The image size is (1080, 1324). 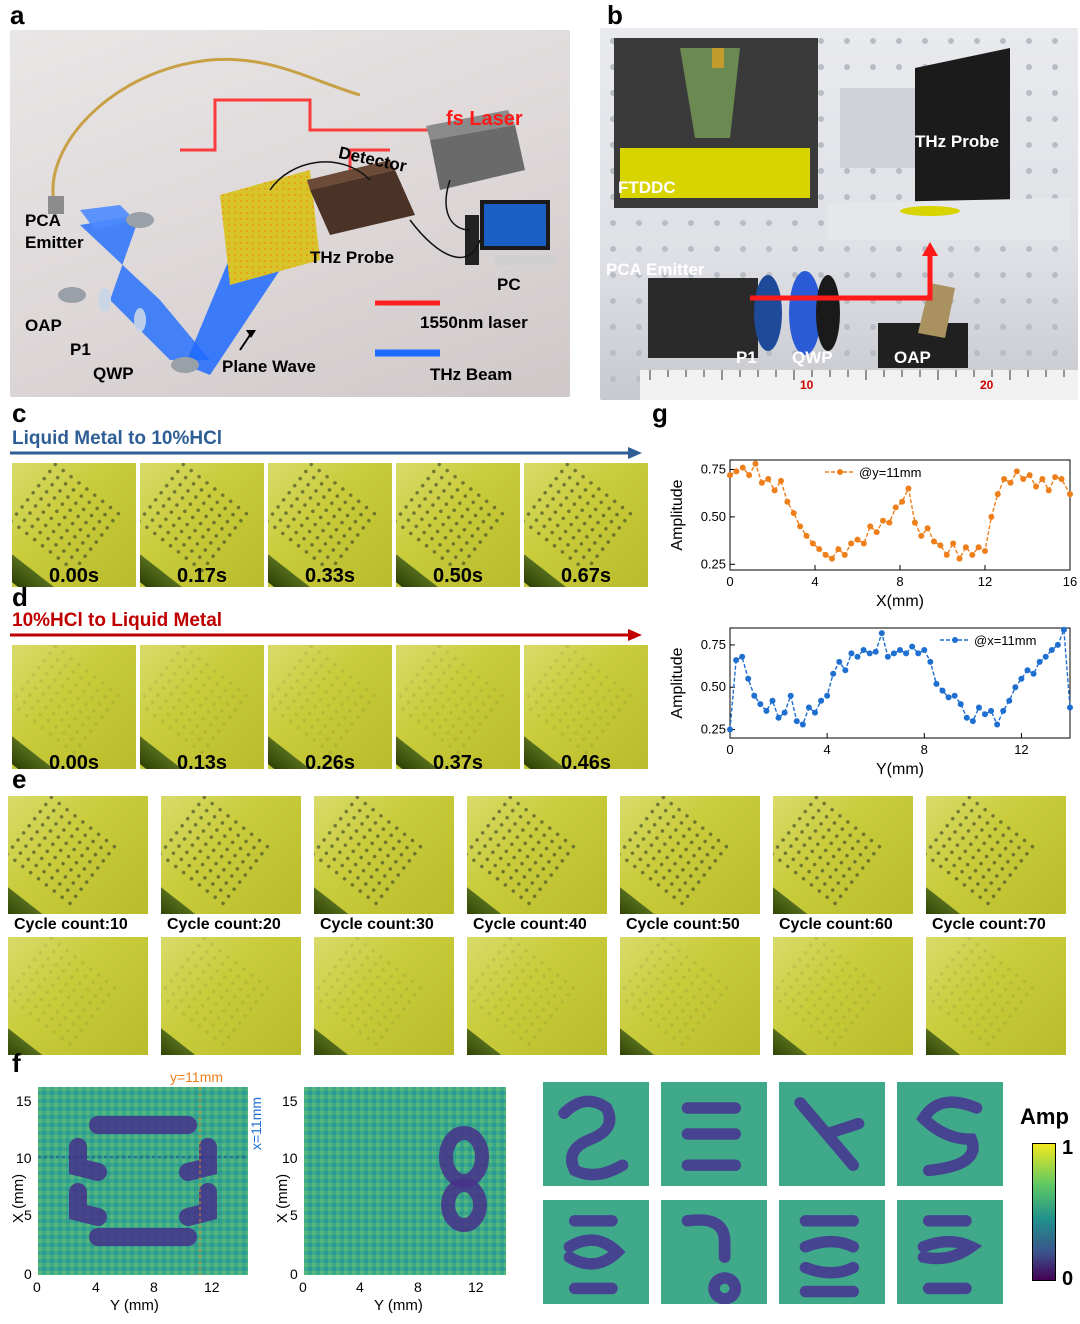 I want to click on colorbar, so click(x=1044, y=1212).